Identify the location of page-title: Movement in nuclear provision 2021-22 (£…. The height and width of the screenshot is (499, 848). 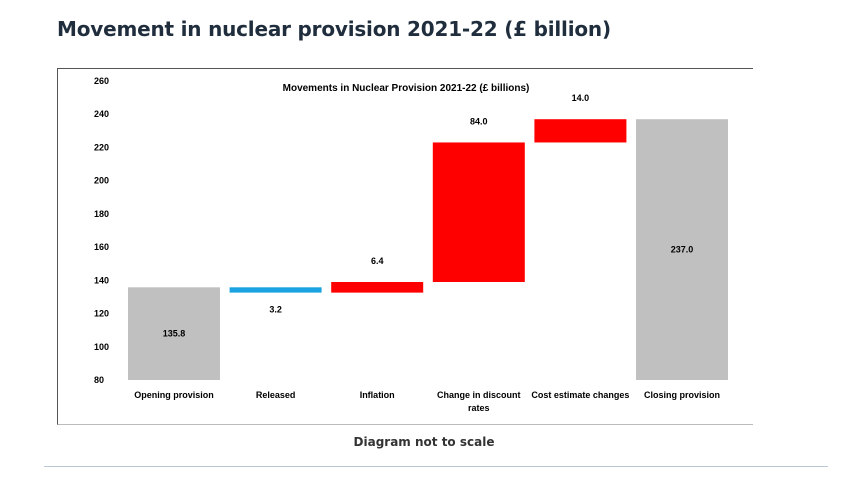
(334, 29).